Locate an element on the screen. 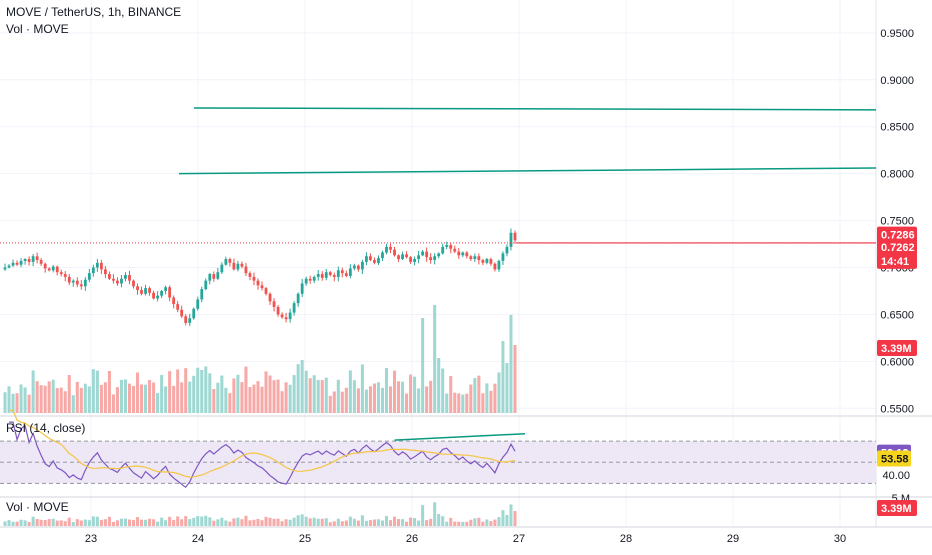  price-tick-label: 0.6000 is located at coordinates (897, 362).